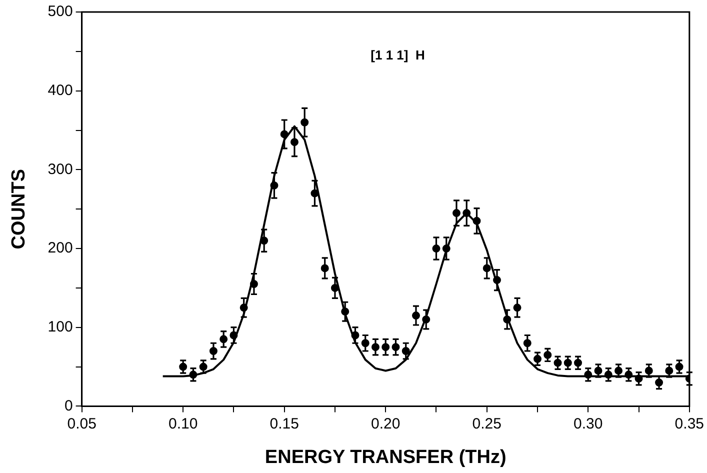 This screenshot has height=473, width=707. Describe the element at coordinates (385, 423) in the screenshot. I see `text: 0.20` at that location.